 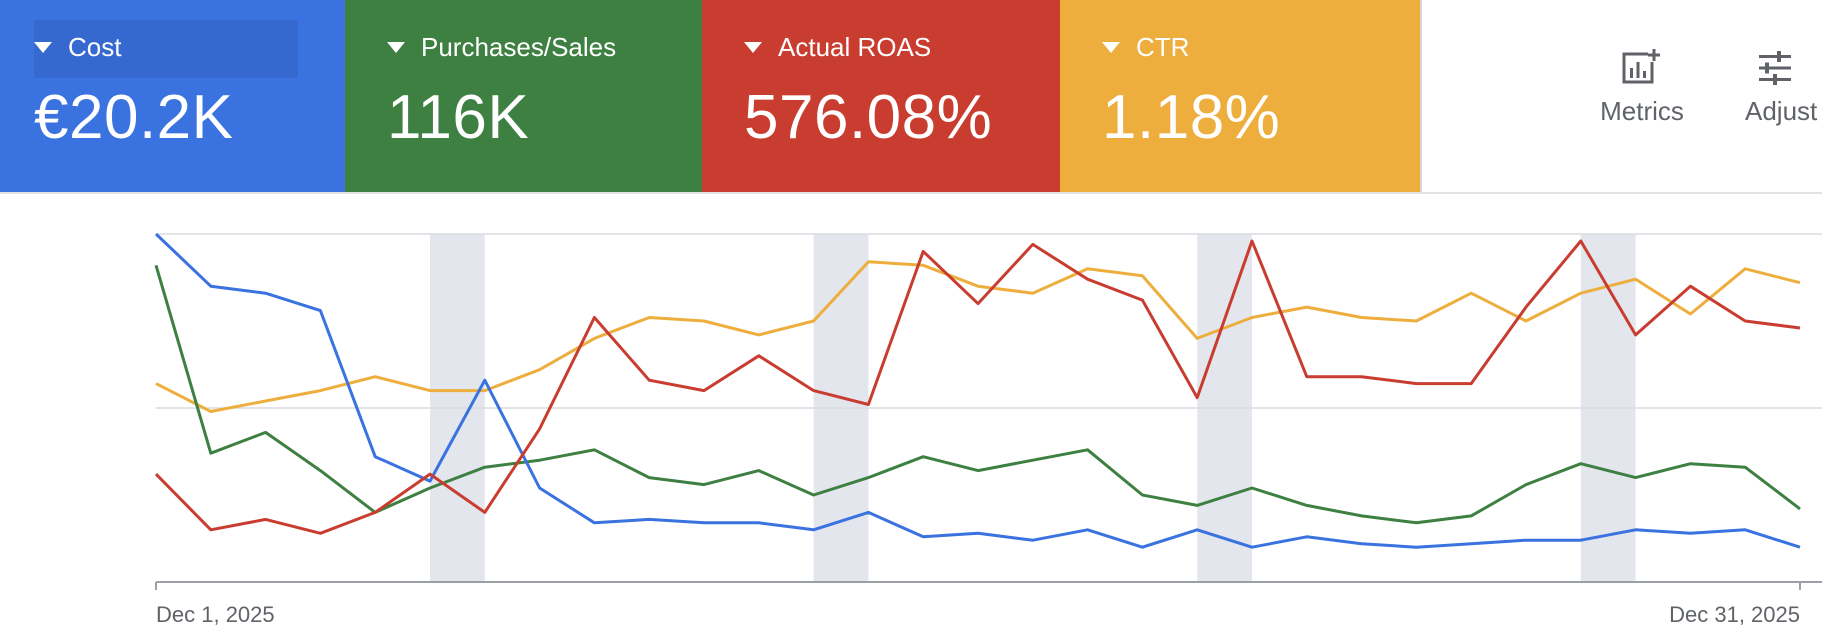 I want to click on scorecard-header: Purchases/Sales, so click(x=501, y=47).